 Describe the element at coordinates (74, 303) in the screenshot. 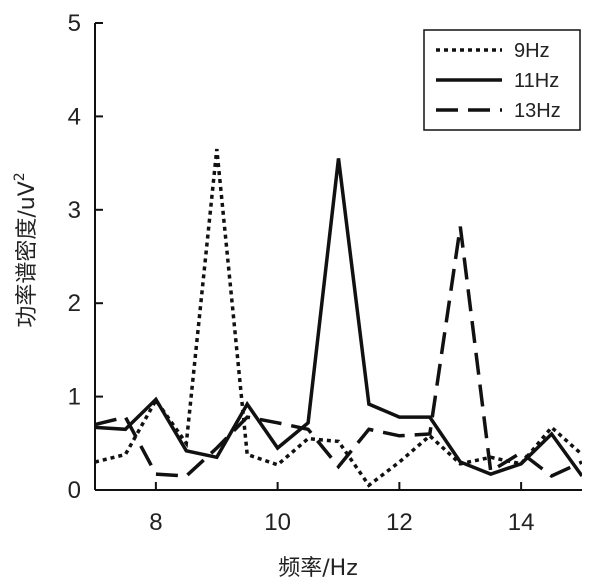

I see `y-tick-label: 2` at that location.